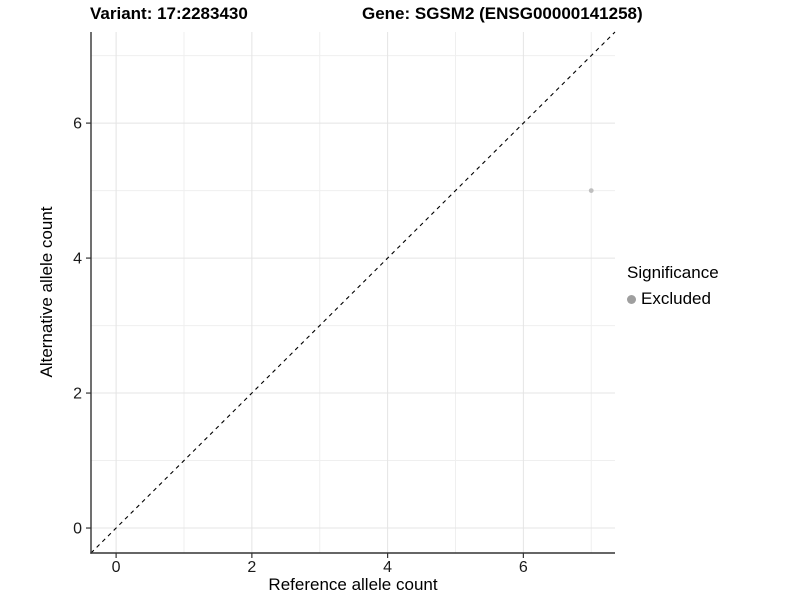 The height and width of the screenshot is (600, 800). I want to click on legend: Significance Excluded, so click(673, 286).